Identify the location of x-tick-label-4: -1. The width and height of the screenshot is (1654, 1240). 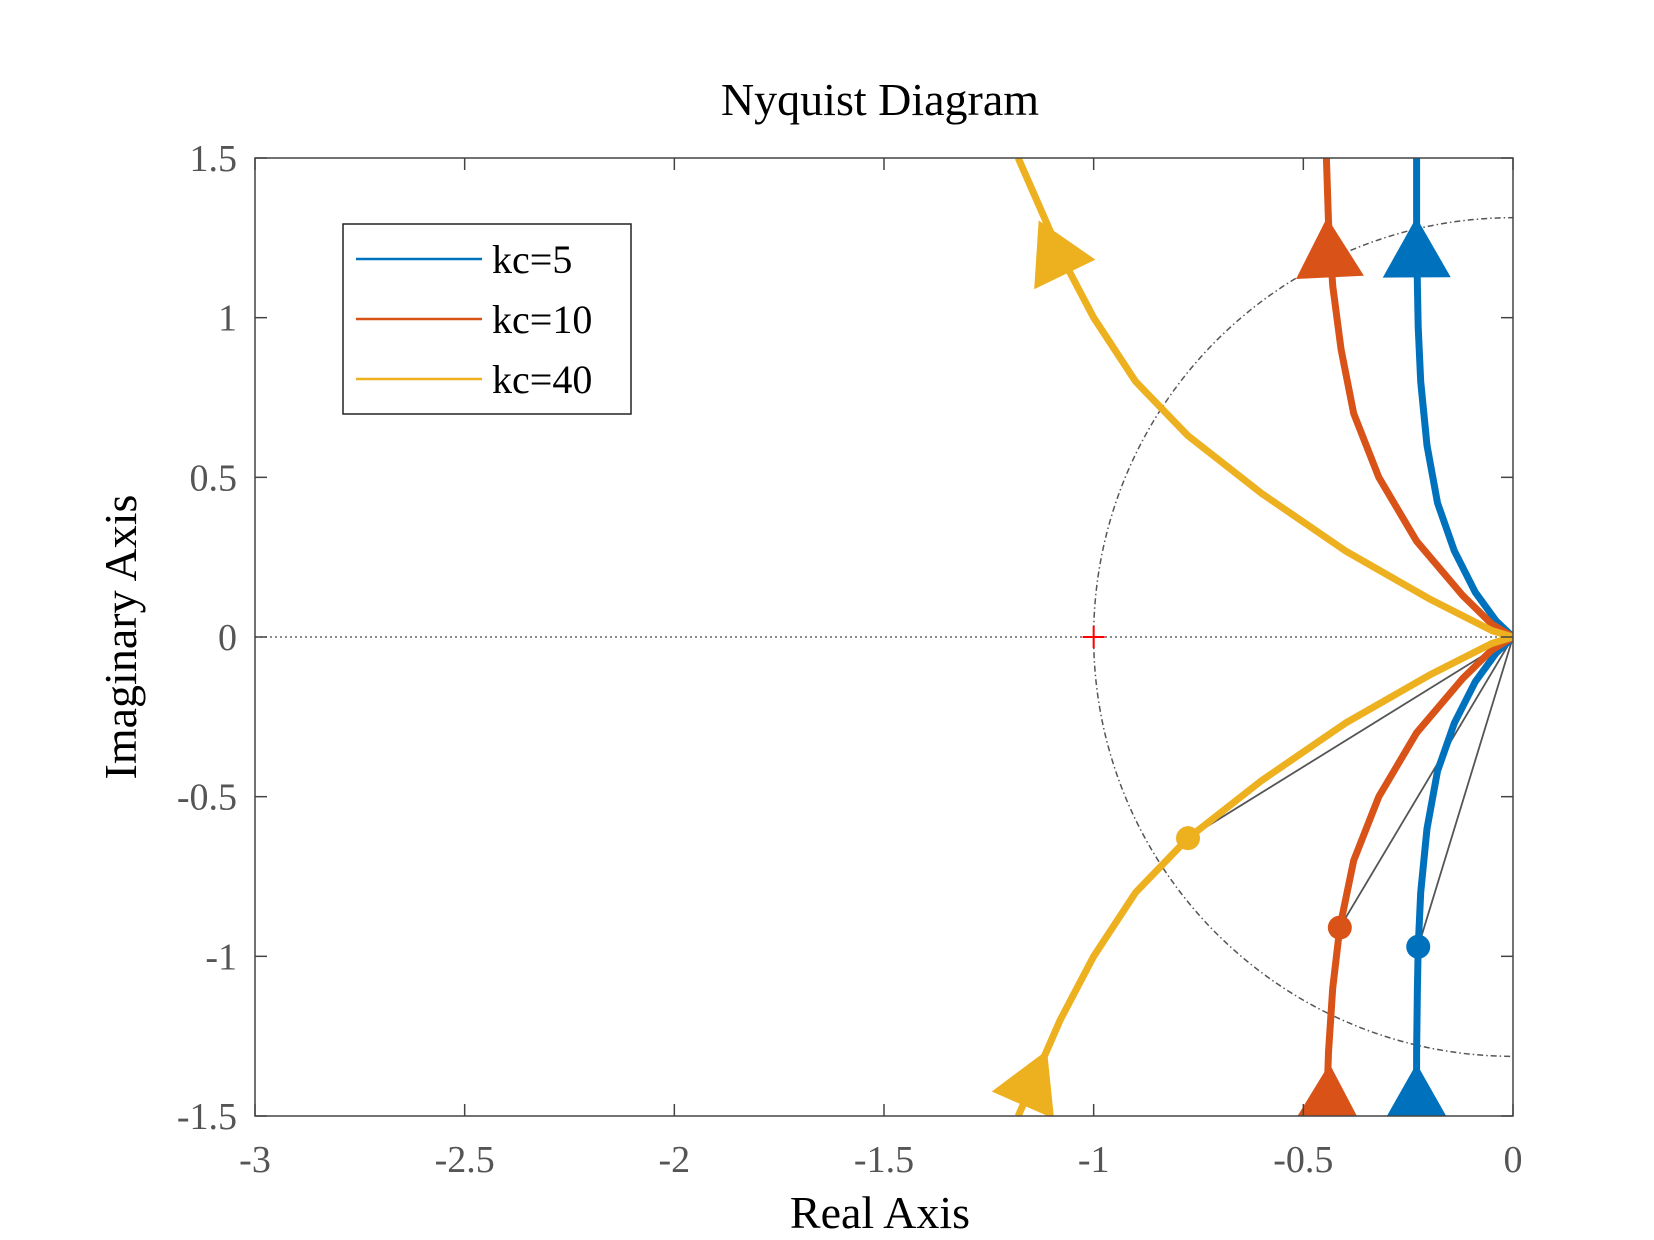
(1094, 1160).